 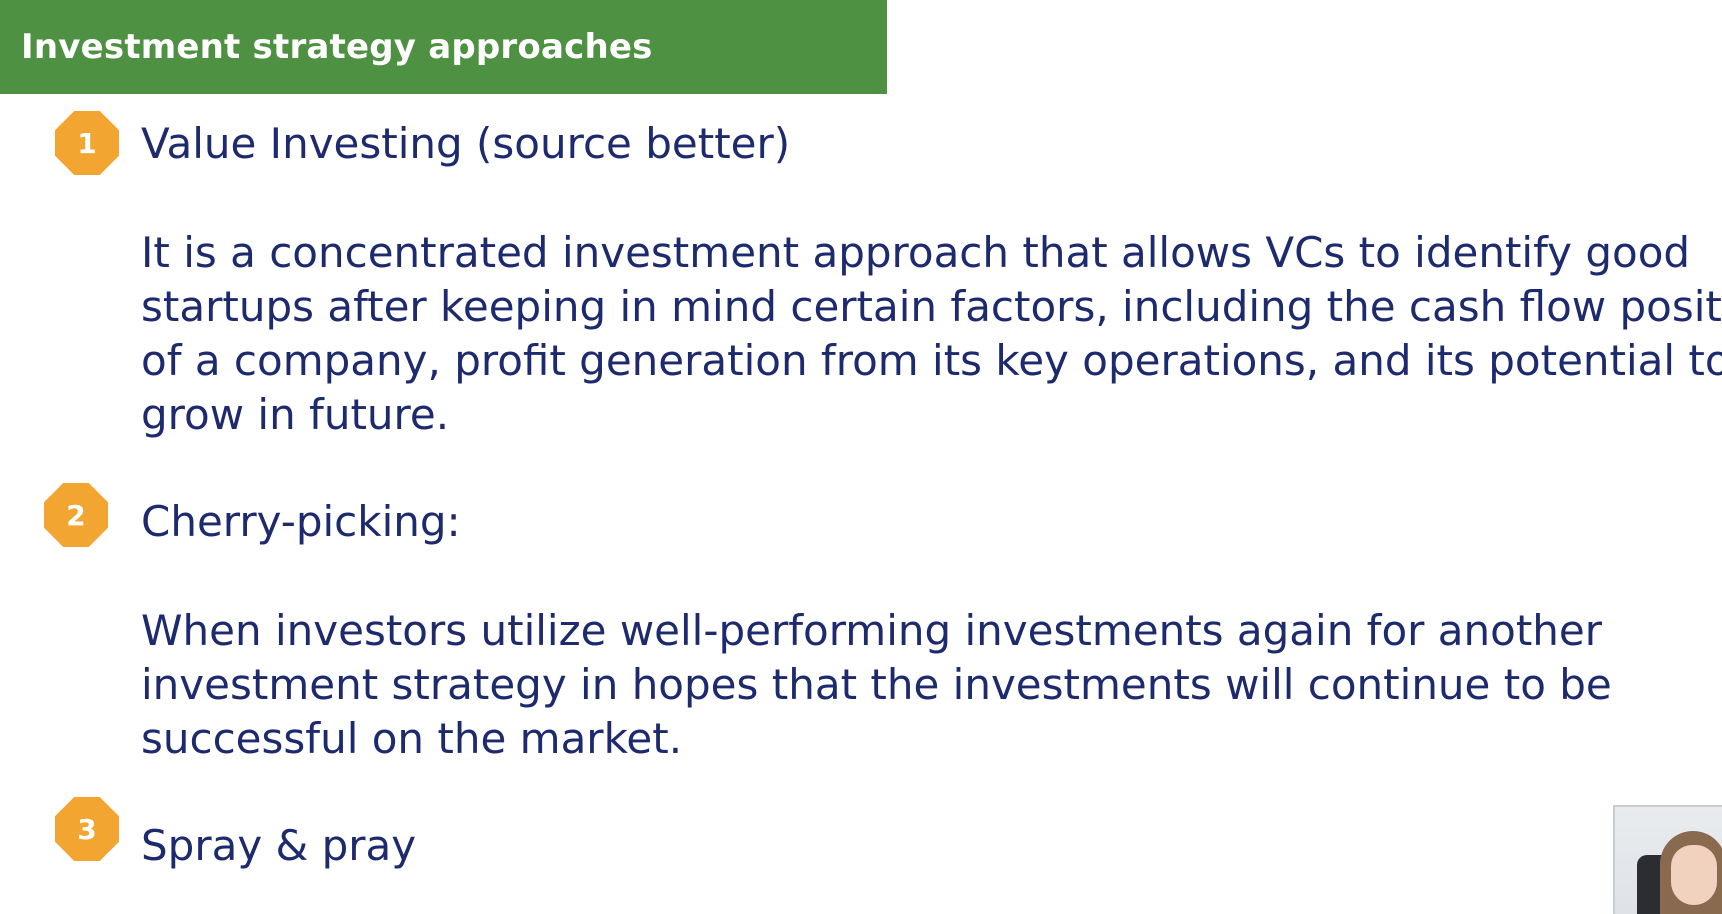 What do you see at coordinates (412, 738) in the screenshot?
I see `item-body-2-line: successful on the market.` at bounding box center [412, 738].